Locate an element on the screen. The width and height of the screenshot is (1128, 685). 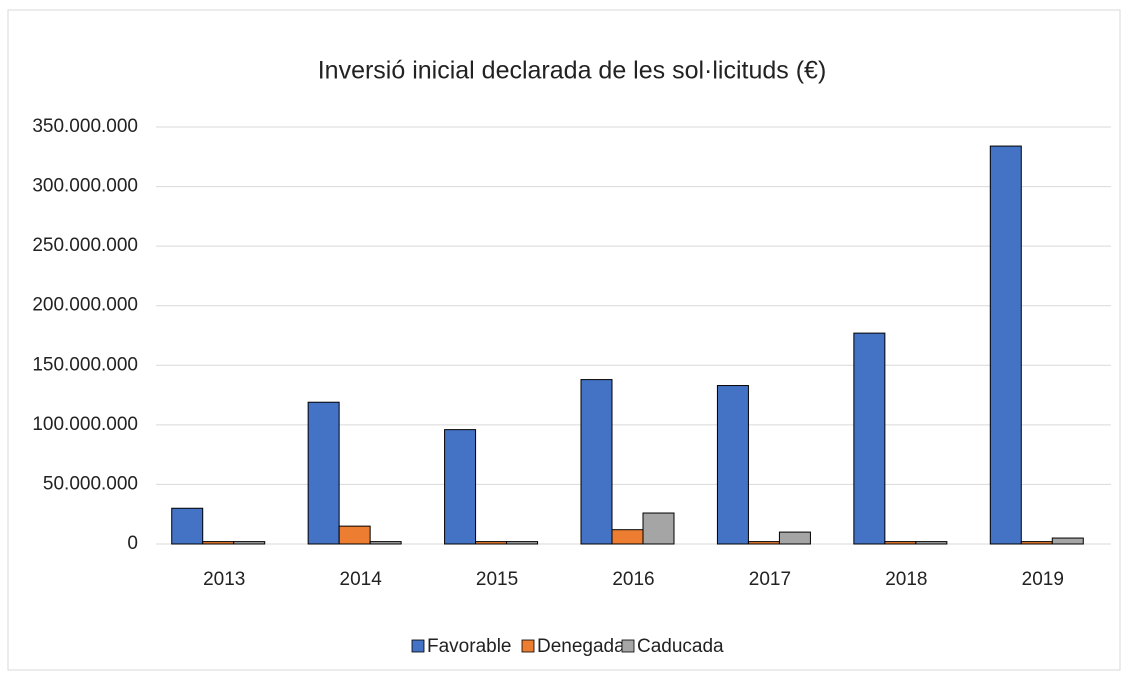
y-tick-label: 300.000.000 is located at coordinates (85, 186).